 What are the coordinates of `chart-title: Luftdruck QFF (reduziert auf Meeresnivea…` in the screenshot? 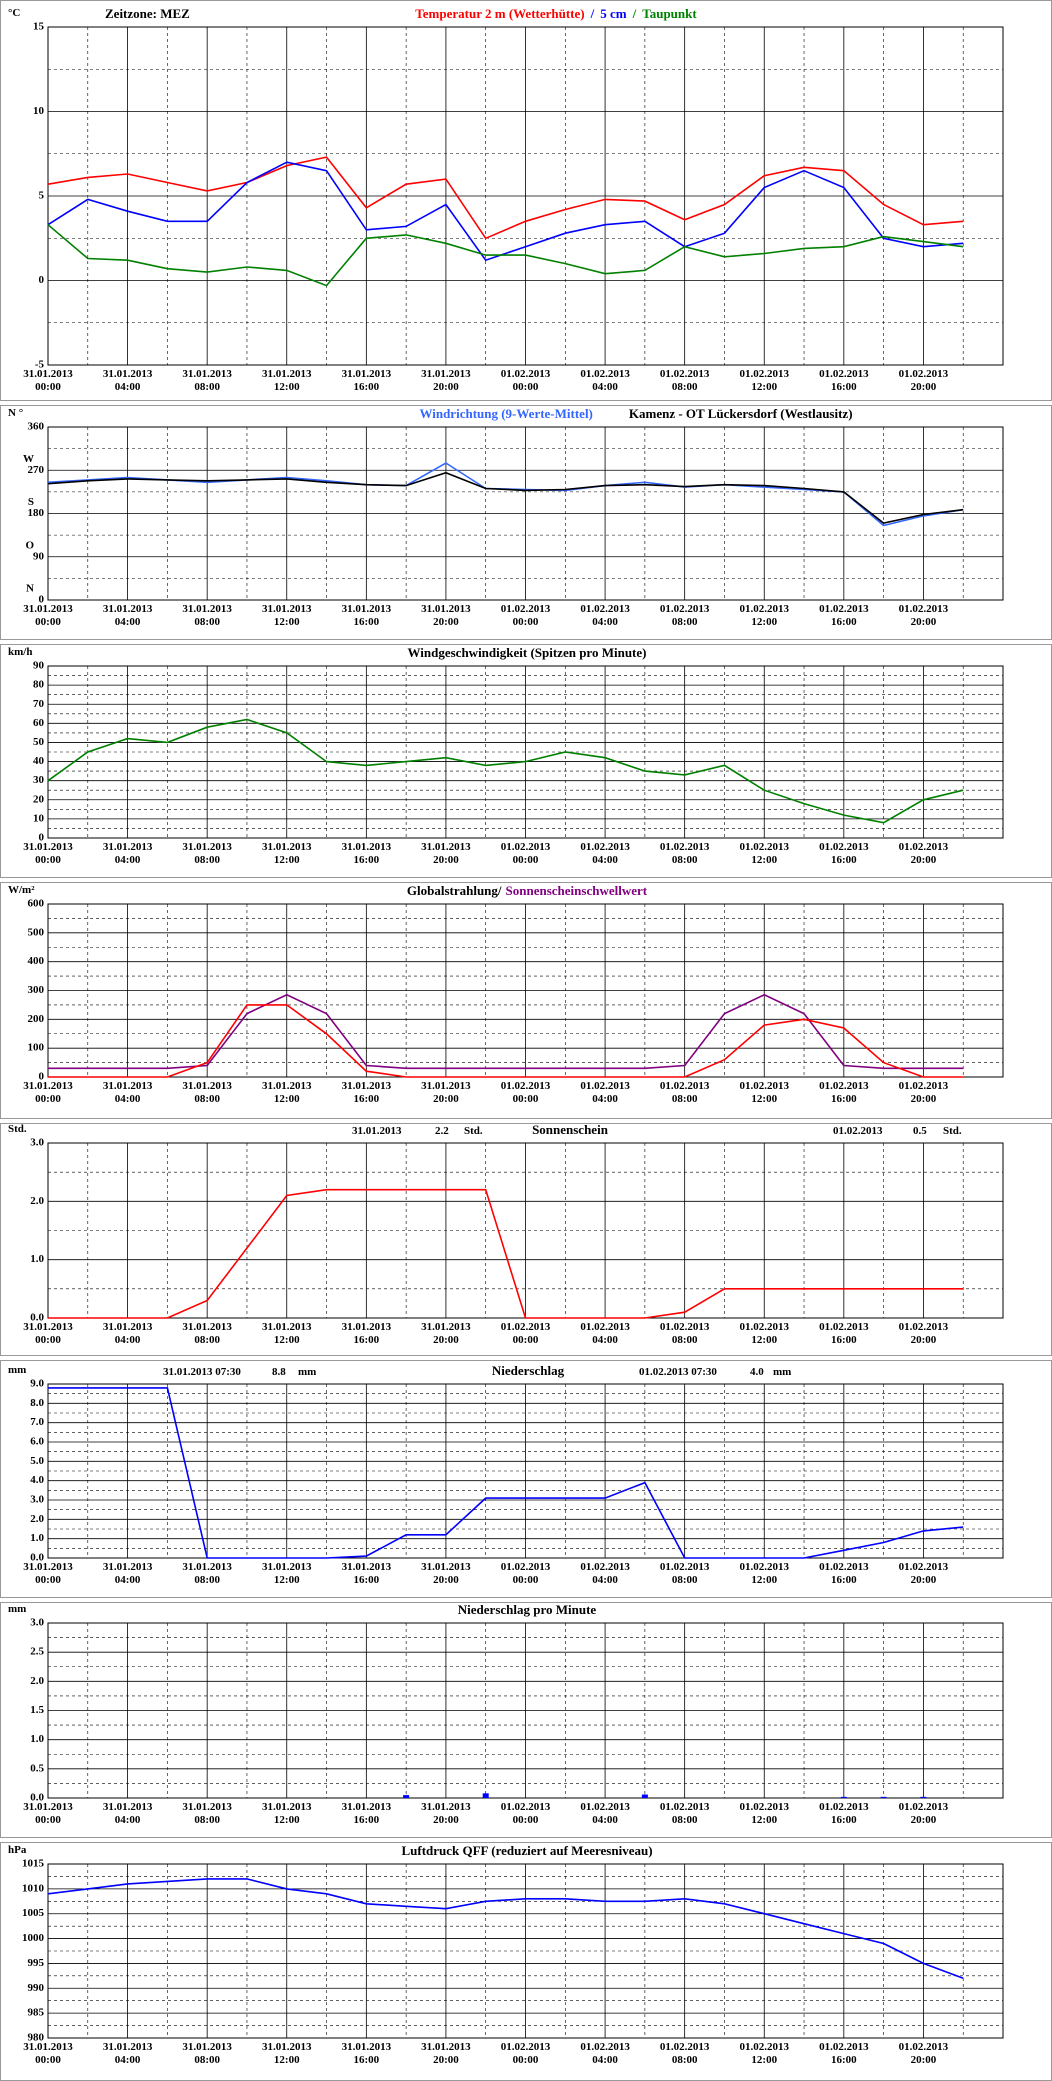 It's located at (526, 1850).